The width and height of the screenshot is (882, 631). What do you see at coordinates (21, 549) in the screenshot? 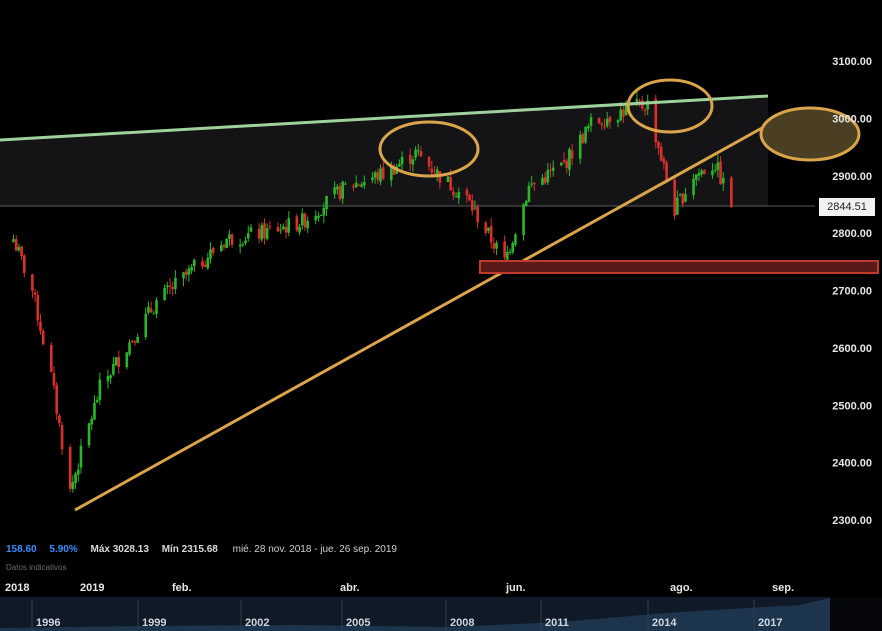
I see `stat-change: 158.60` at bounding box center [21, 549].